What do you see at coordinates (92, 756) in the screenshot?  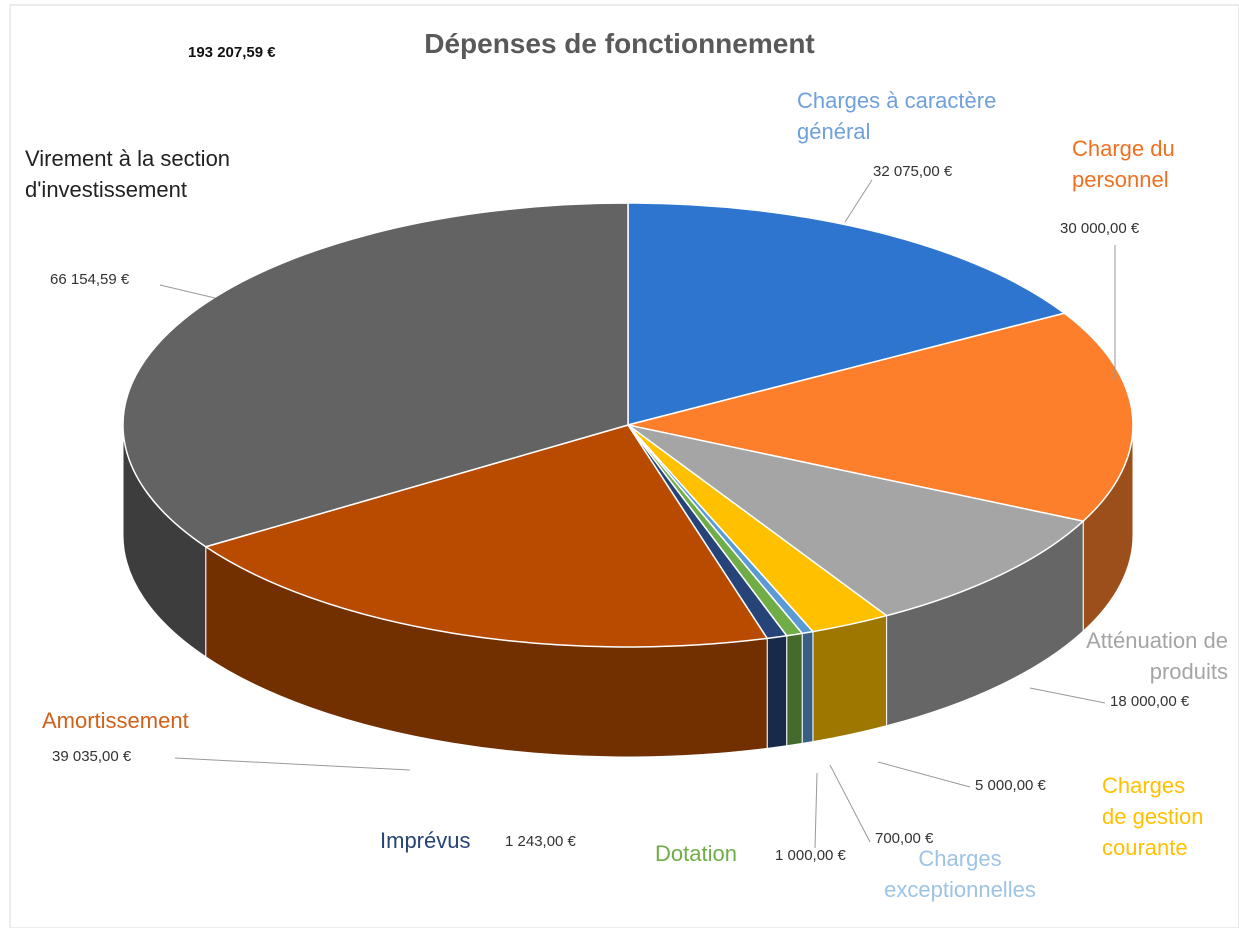 I see `value-label: 39 035,00 €` at bounding box center [92, 756].